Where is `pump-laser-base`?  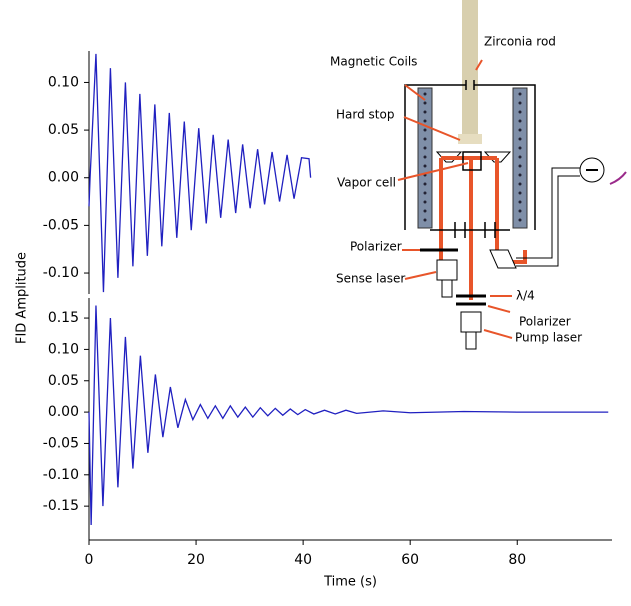 pump-laser-base is located at coordinates (471, 340).